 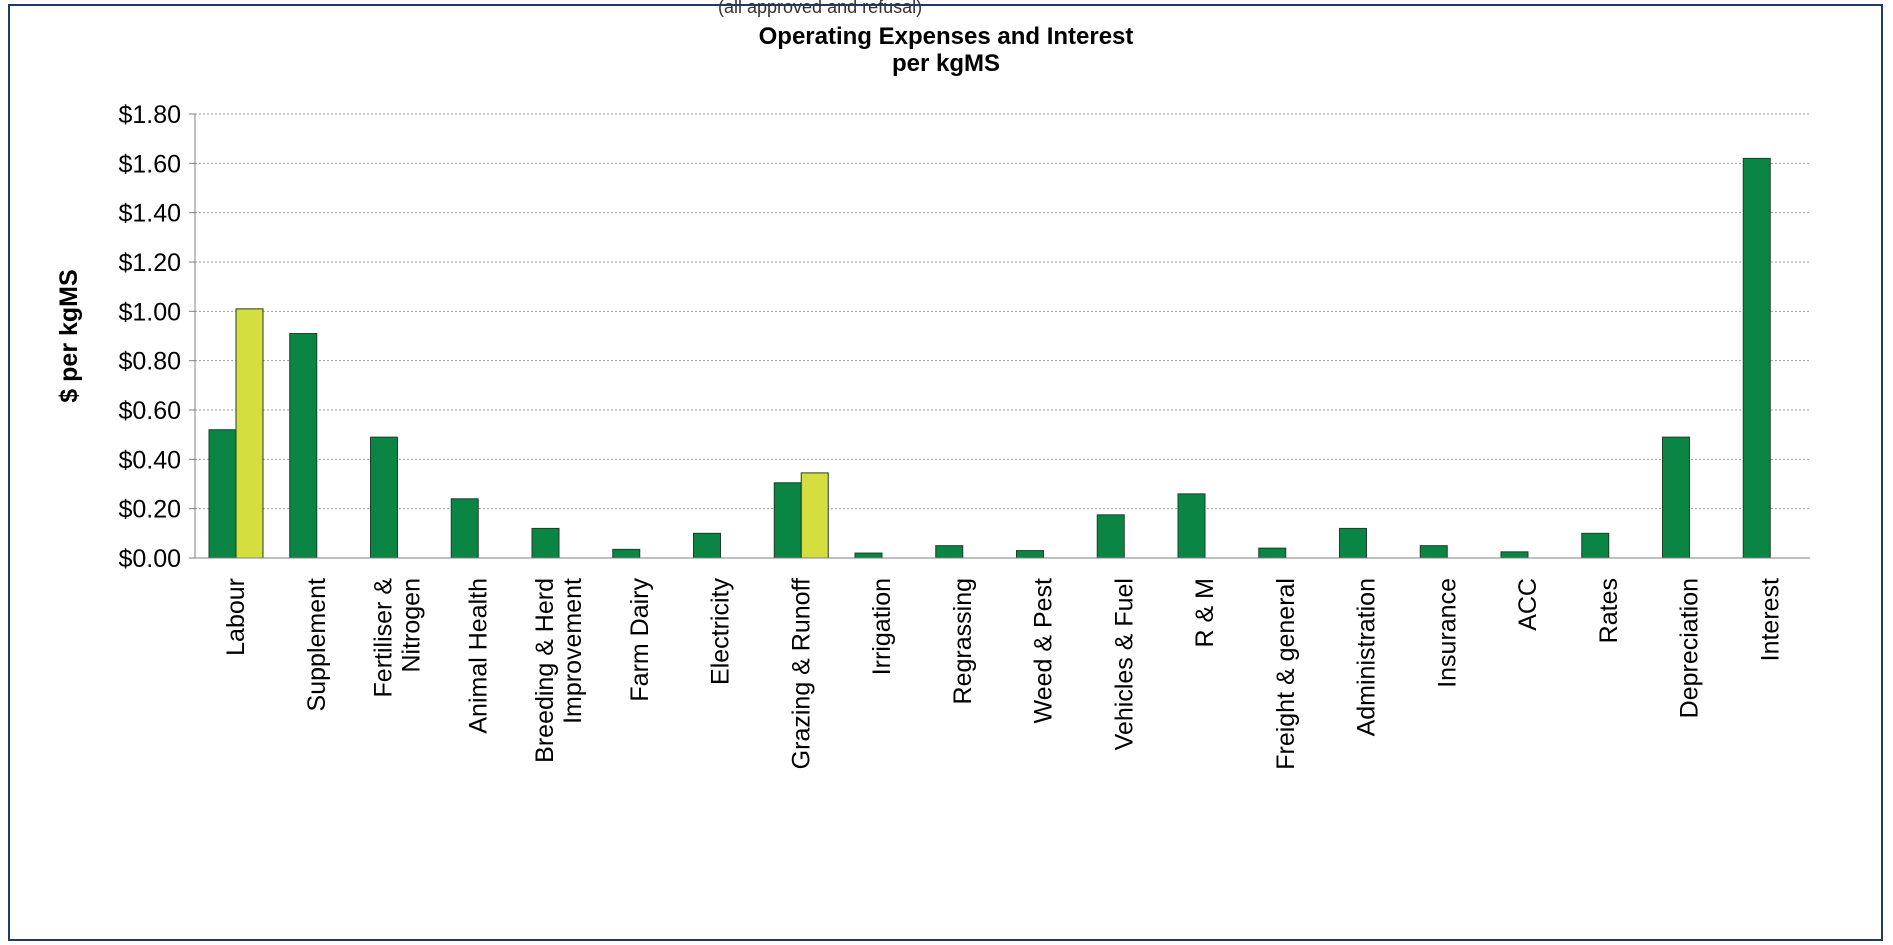 I want to click on x-tick-label: Interest, so click(x=1770, y=619).